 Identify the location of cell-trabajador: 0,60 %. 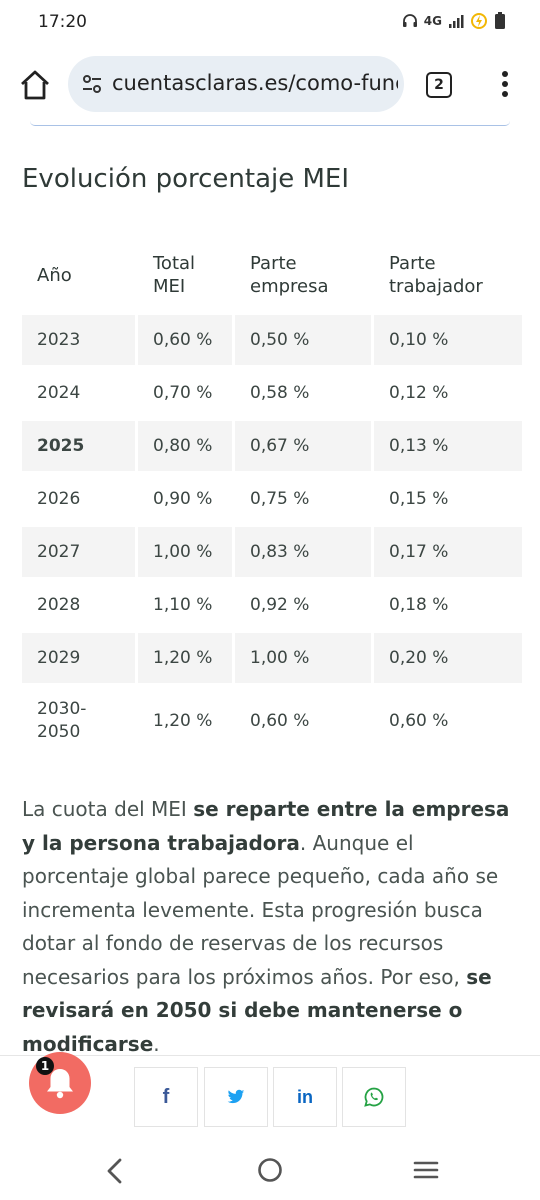
(419, 720).